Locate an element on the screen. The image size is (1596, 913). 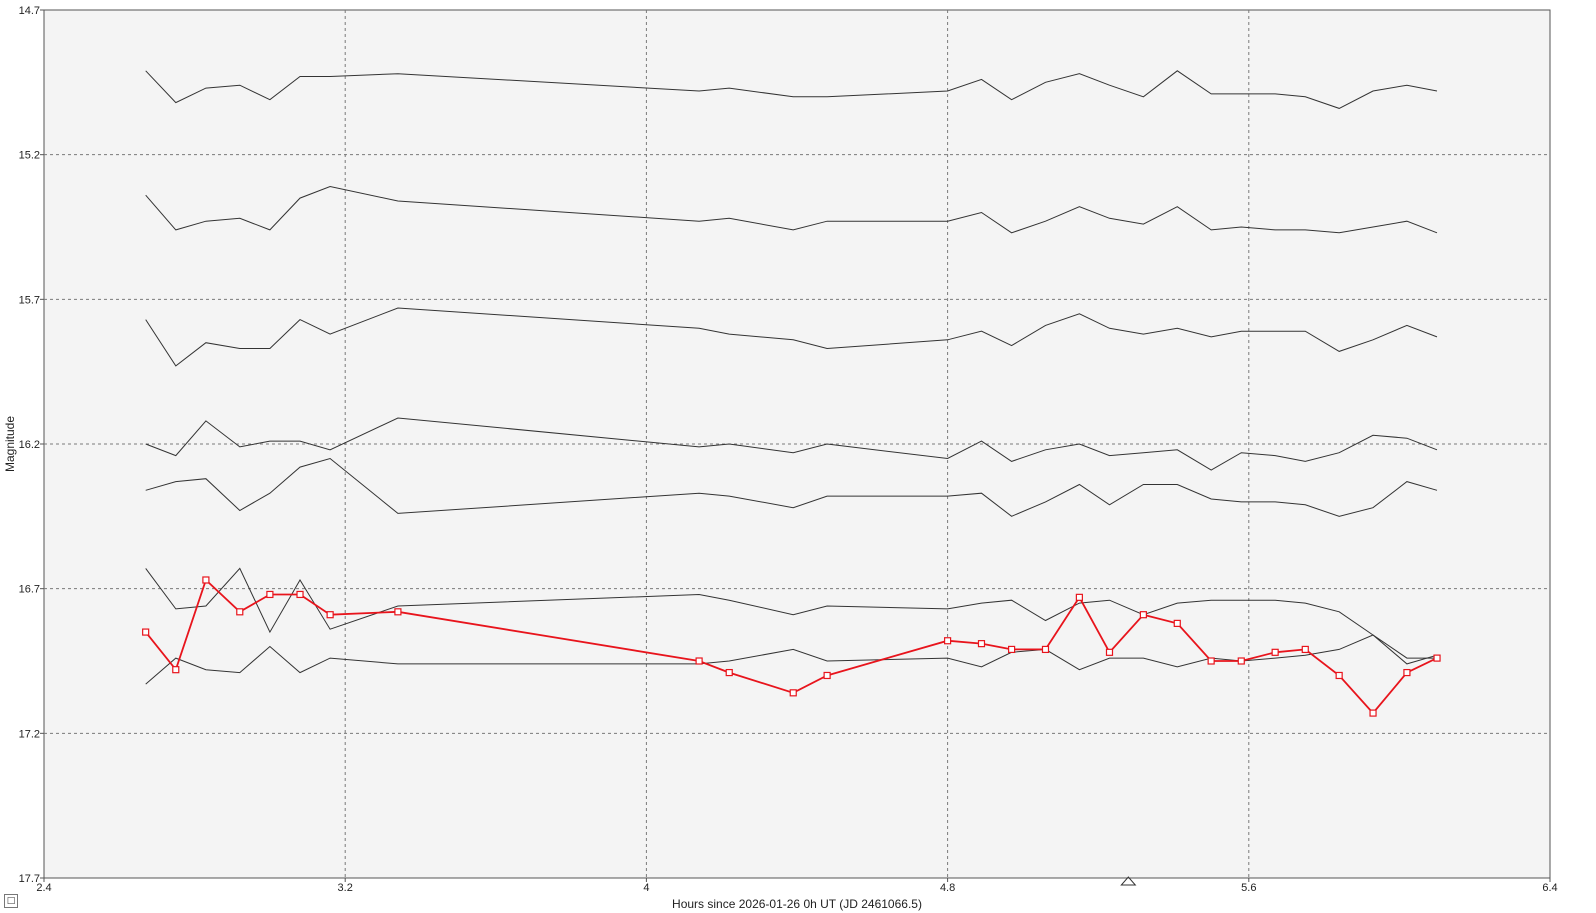
x-tick-label: 6.4 is located at coordinates (1549, 888).